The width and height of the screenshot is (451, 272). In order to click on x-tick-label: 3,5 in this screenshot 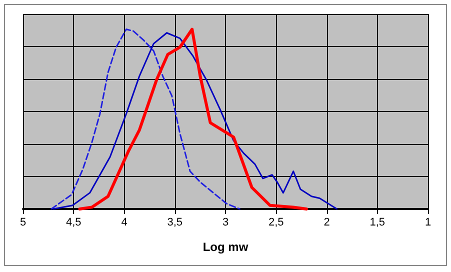, I will do `click(175, 222)`.